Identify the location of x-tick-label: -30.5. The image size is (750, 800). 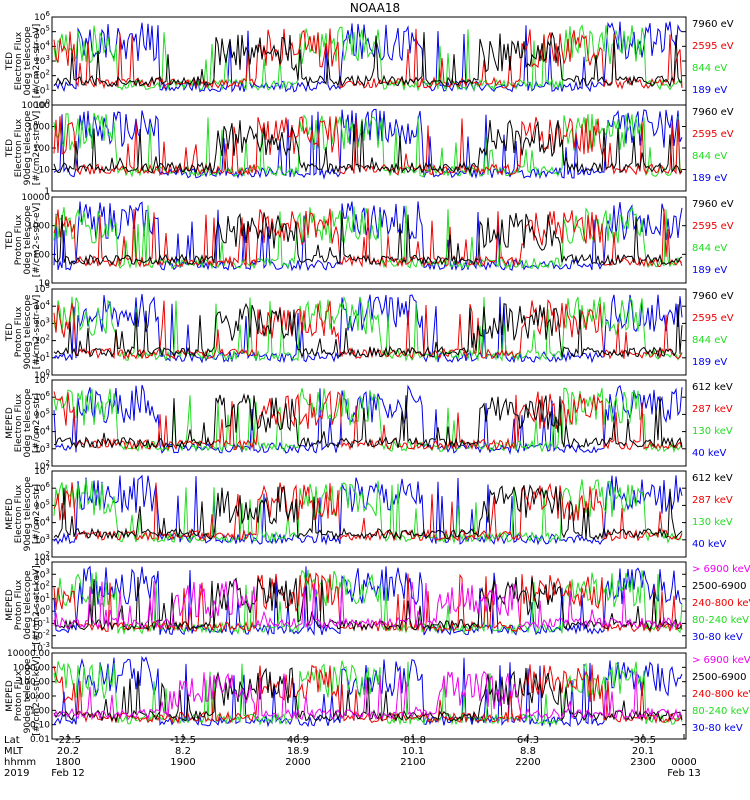
(643, 740).